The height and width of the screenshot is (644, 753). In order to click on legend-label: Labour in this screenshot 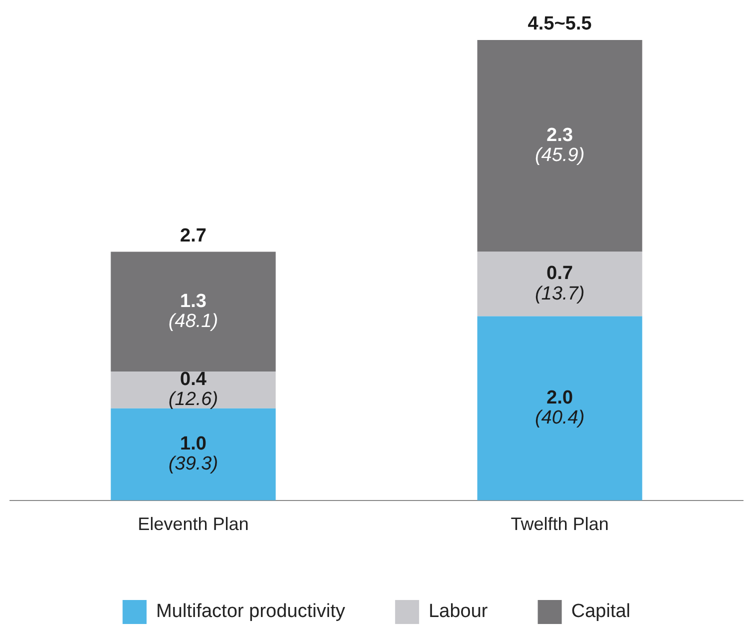, I will do `click(458, 611)`.